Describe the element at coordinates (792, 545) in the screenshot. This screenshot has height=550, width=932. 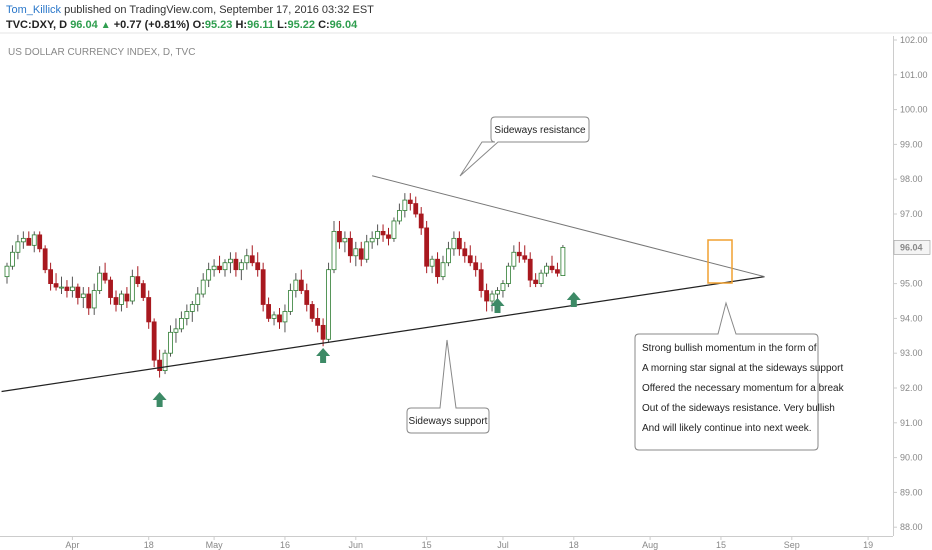
I see `x-tick-label: Sep` at that location.